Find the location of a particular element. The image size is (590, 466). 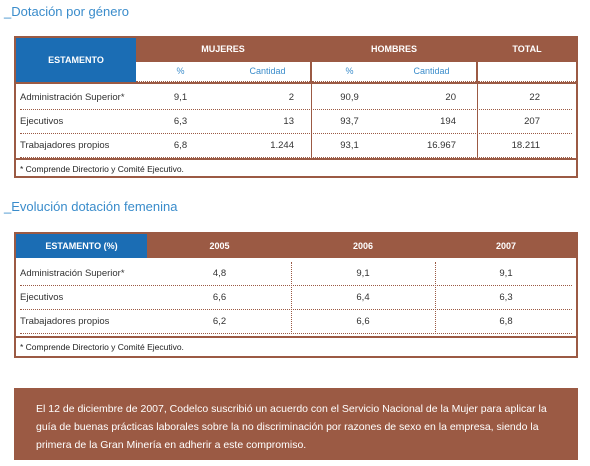

value-cell: 90,9 is located at coordinates (349, 97).